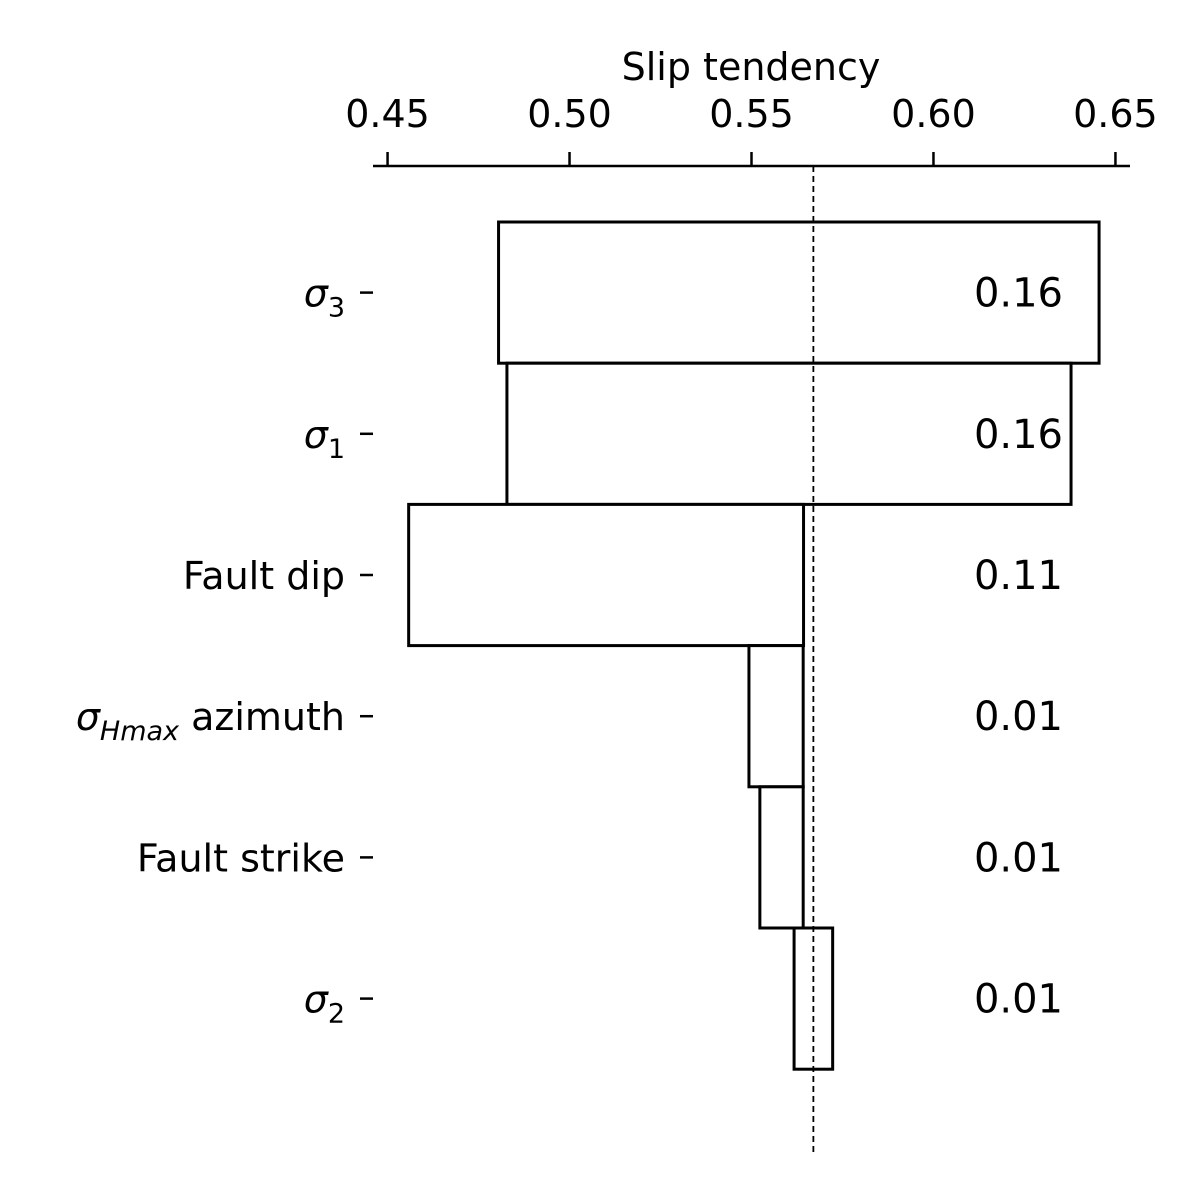 The height and width of the screenshot is (1200, 1200). I want to click on x-tick-label: 0.55, so click(751, 114).